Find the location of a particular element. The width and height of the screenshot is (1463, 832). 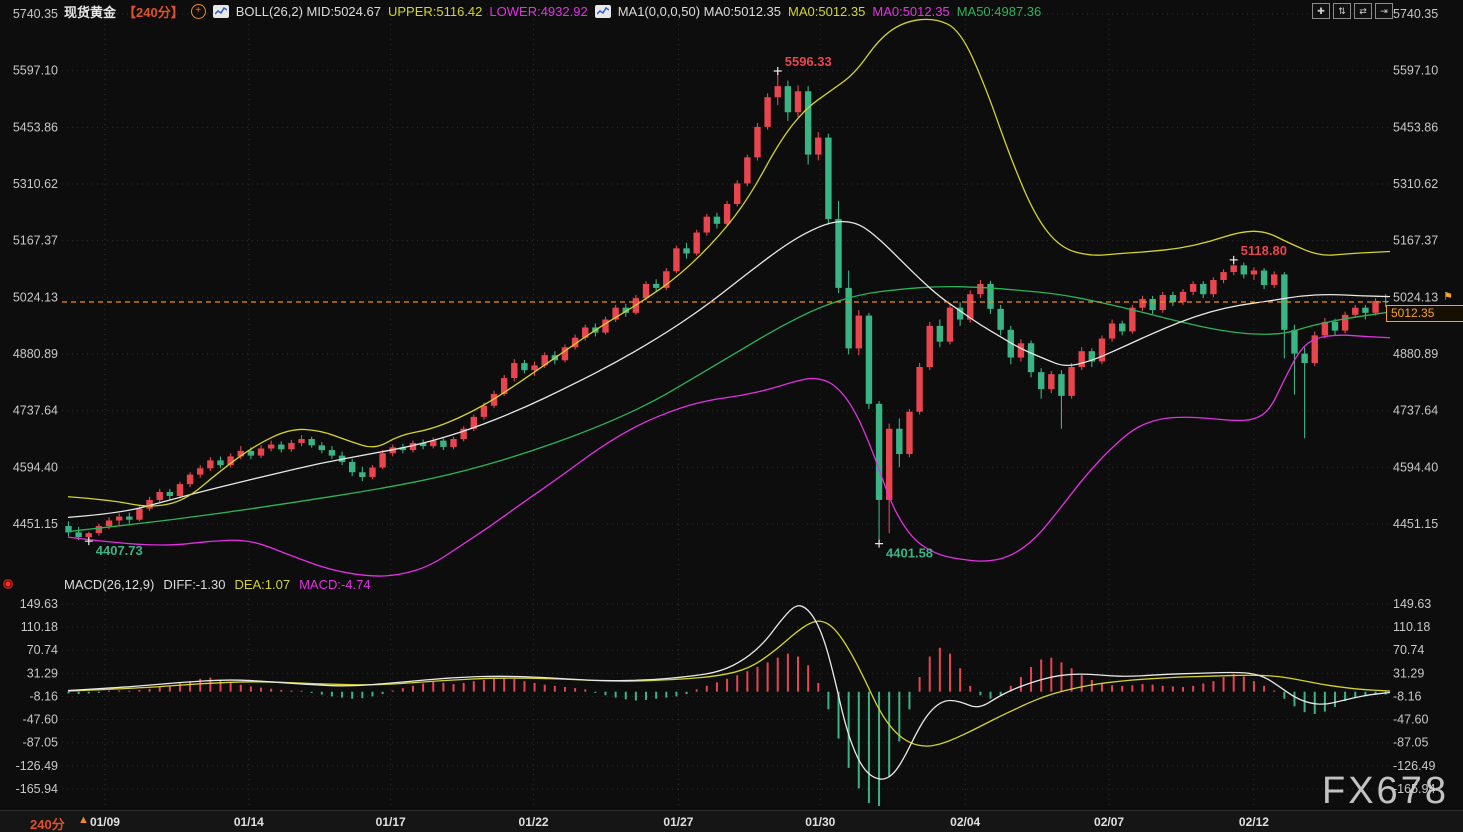

macd-axis-label-left: 149.63 is located at coordinates (39, 604).